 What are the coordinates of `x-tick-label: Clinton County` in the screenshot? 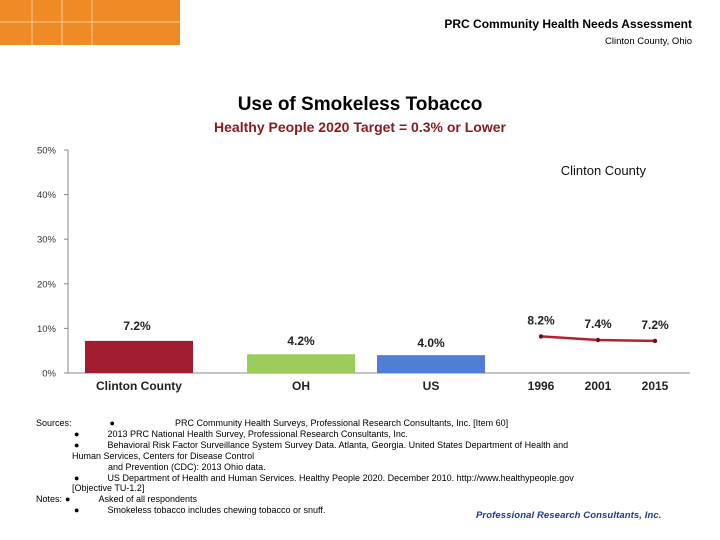 It's located at (139, 386).